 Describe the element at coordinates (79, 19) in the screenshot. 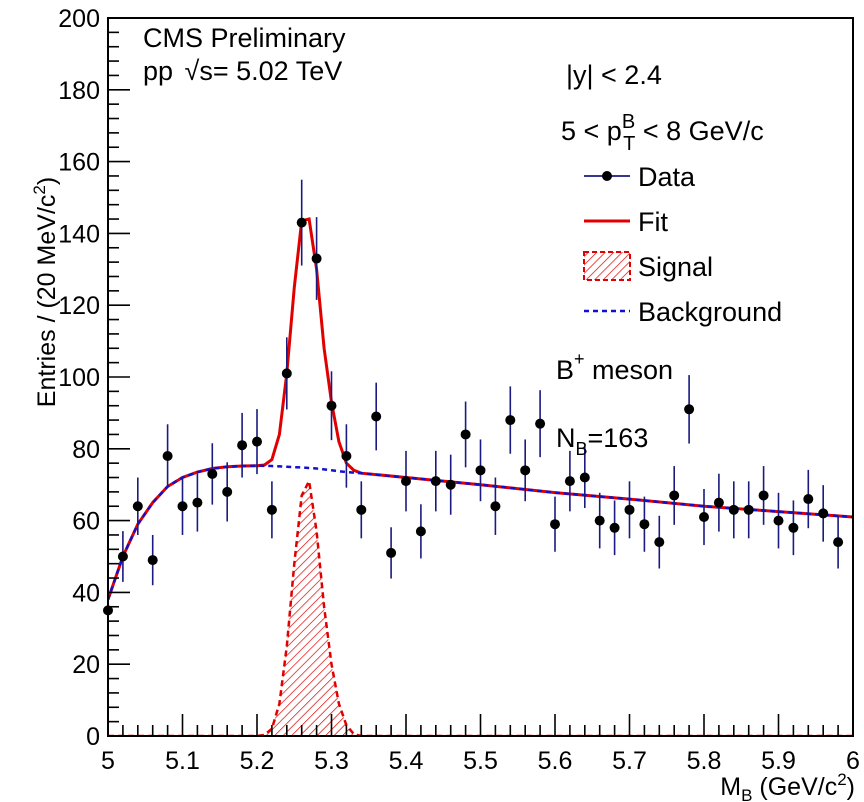

I see `y-tick-label: 200` at that location.